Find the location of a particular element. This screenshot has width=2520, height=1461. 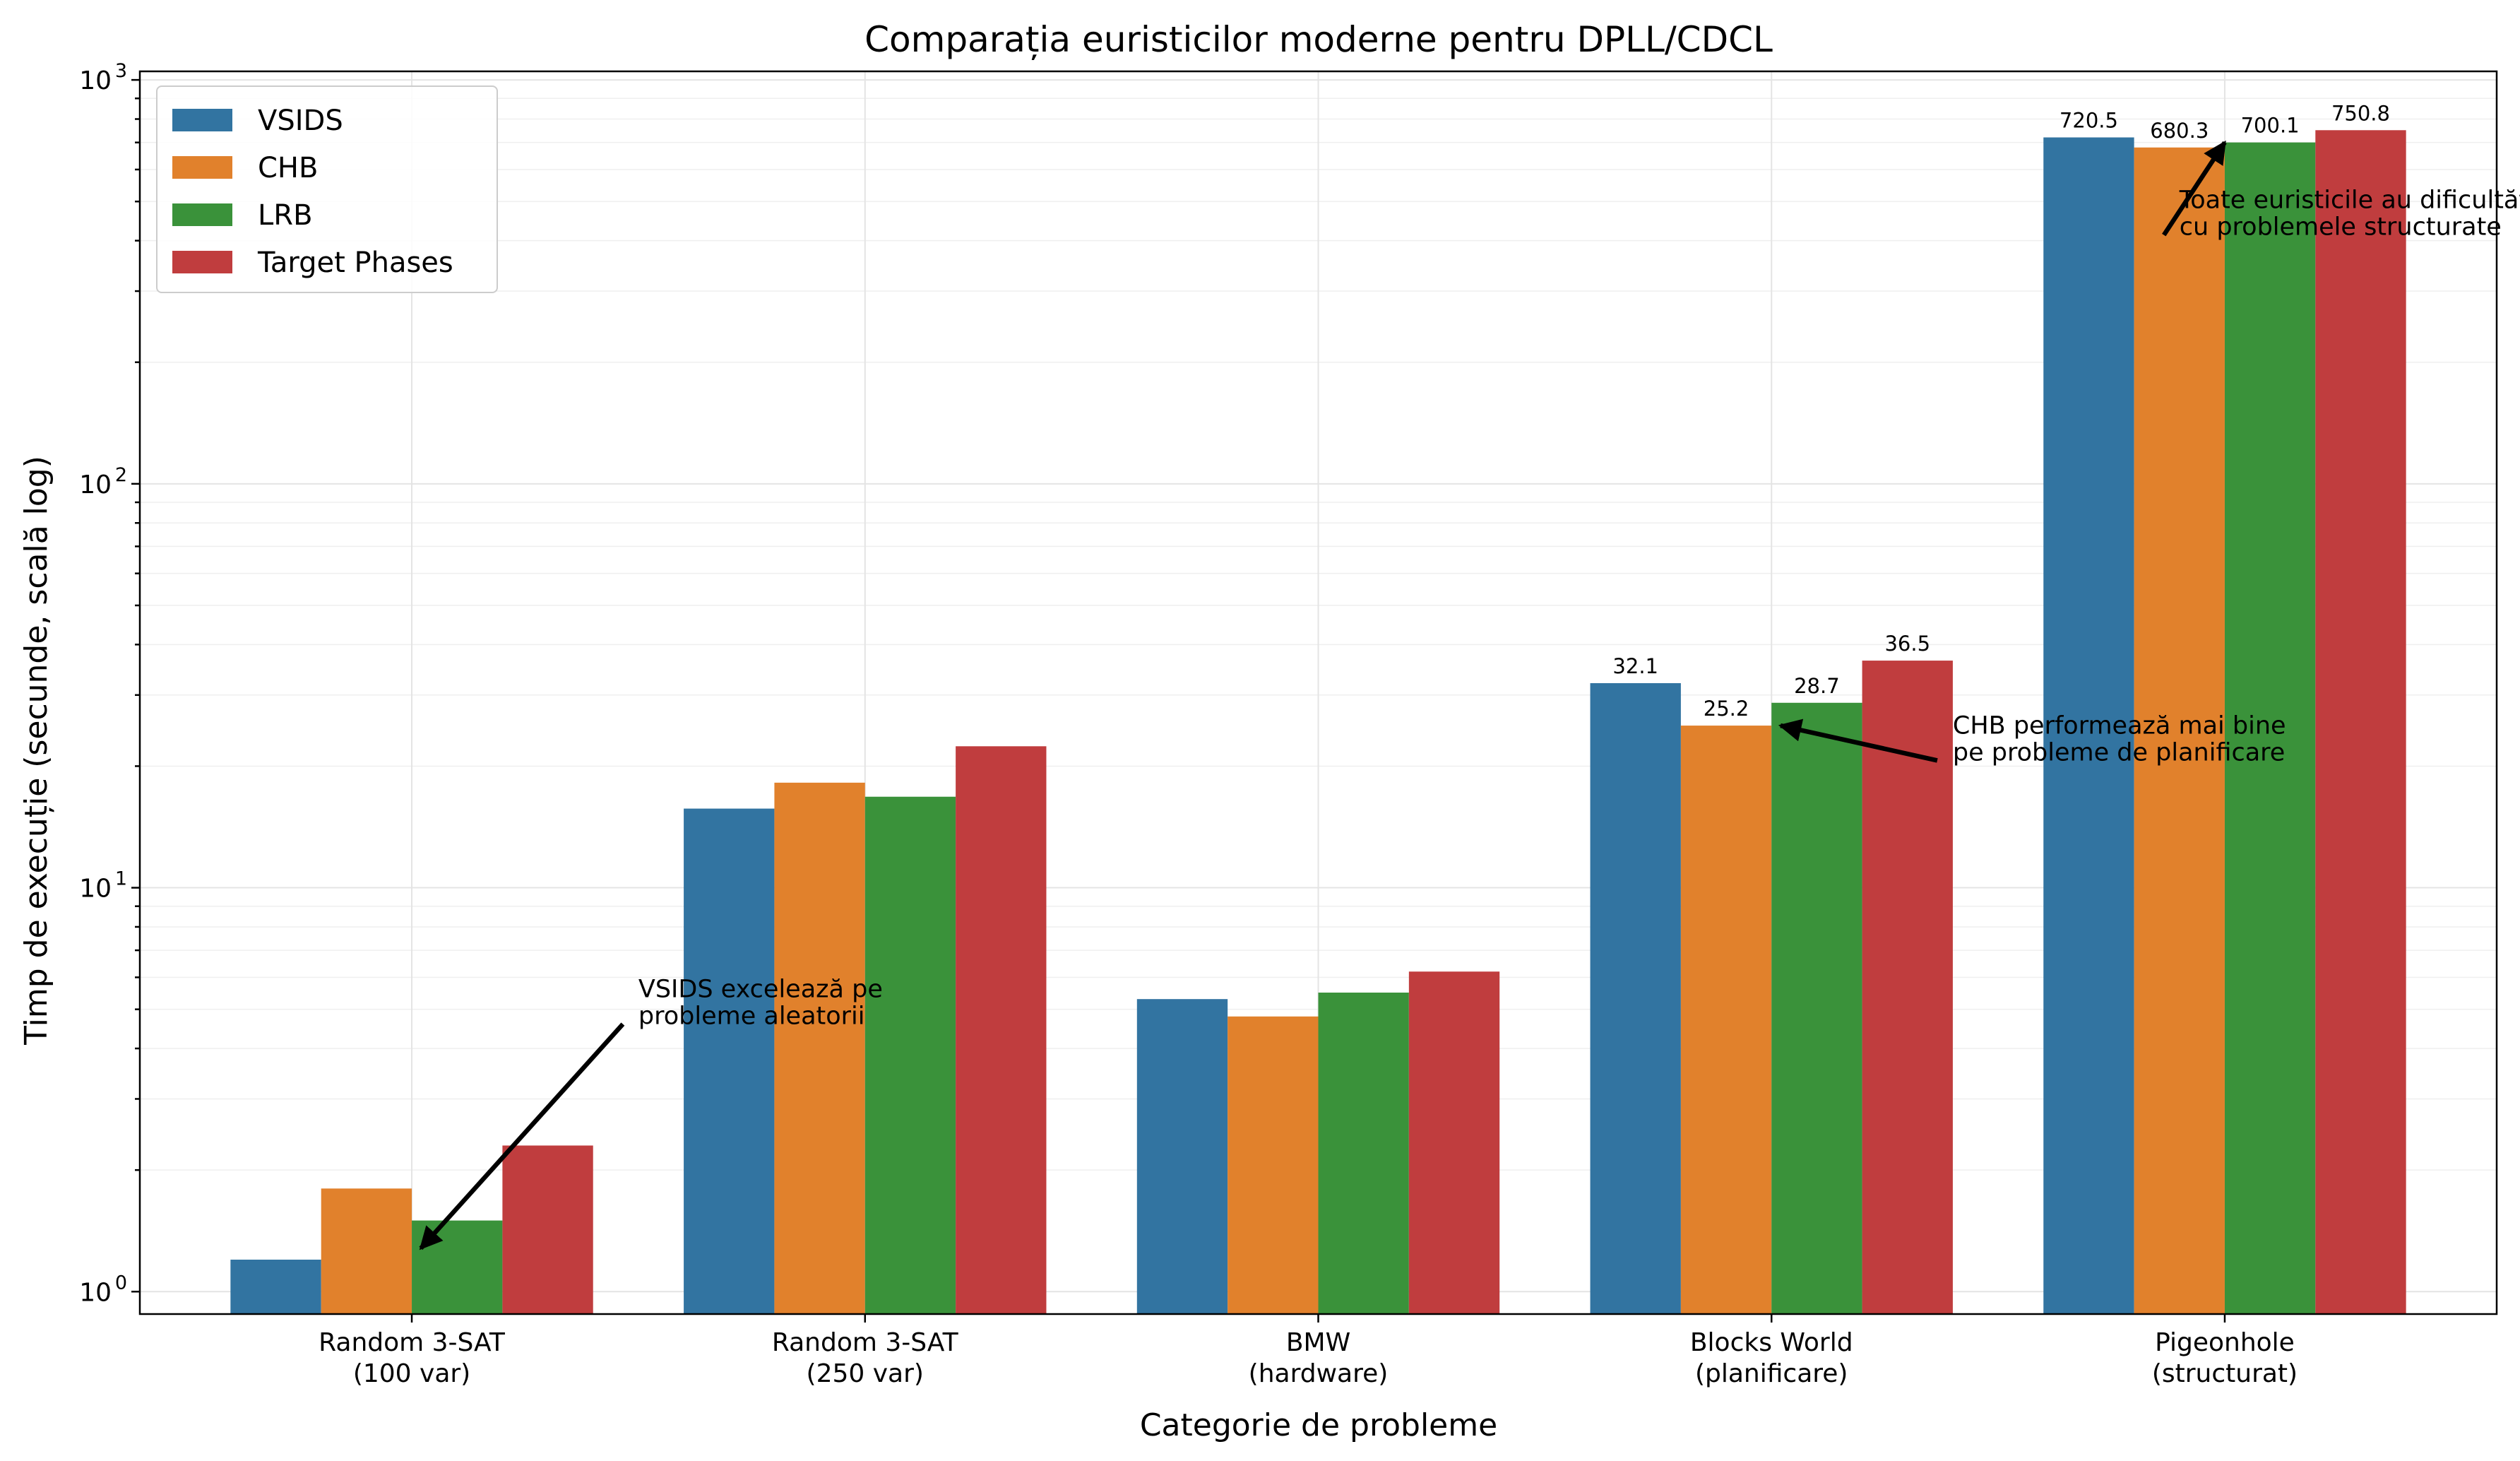

x-tick-label: Blocks World is located at coordinates (1771, 1342).